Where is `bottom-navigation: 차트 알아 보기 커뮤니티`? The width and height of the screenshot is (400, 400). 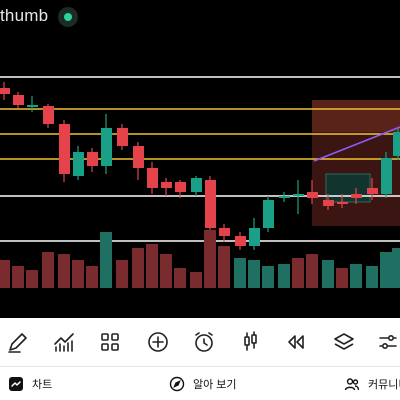
bottom-navigation: 차트 알아 보기 커뮤니티 is located at coordinates (200, 383).